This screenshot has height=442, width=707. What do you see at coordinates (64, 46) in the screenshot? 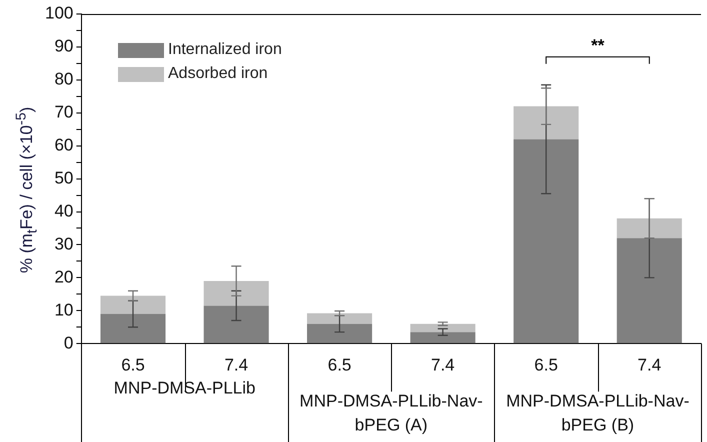
I see `y-tick-label: 90` at bounding box center [64, 46].